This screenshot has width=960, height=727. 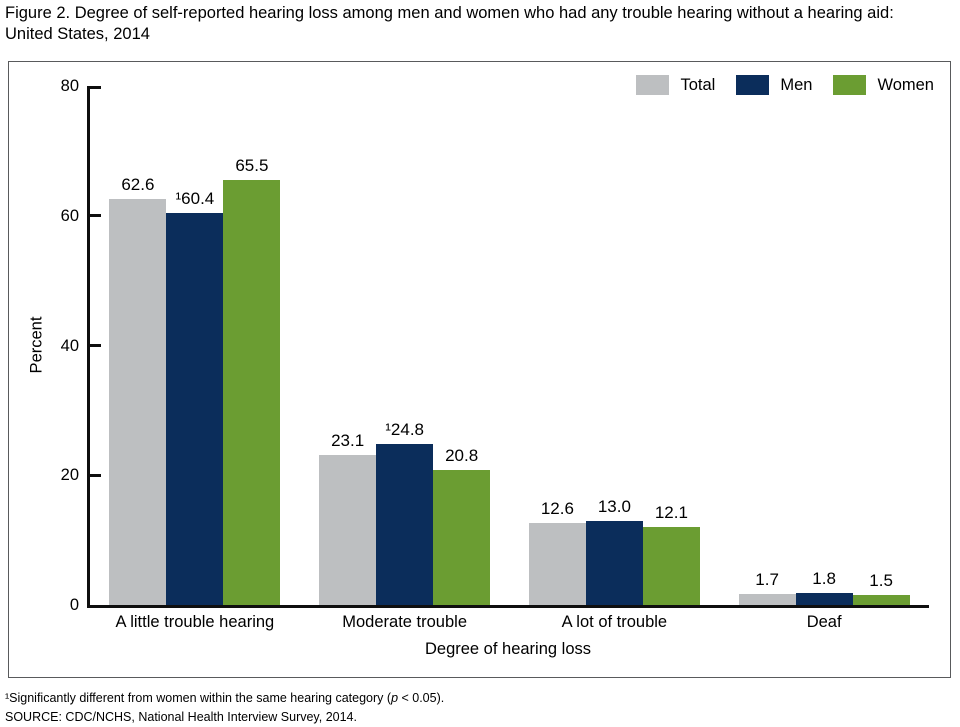 What do you see at coordinates (905, 84) in the screenshot?
I see `legend-label-women: Women` at bounding box center [905, 84].